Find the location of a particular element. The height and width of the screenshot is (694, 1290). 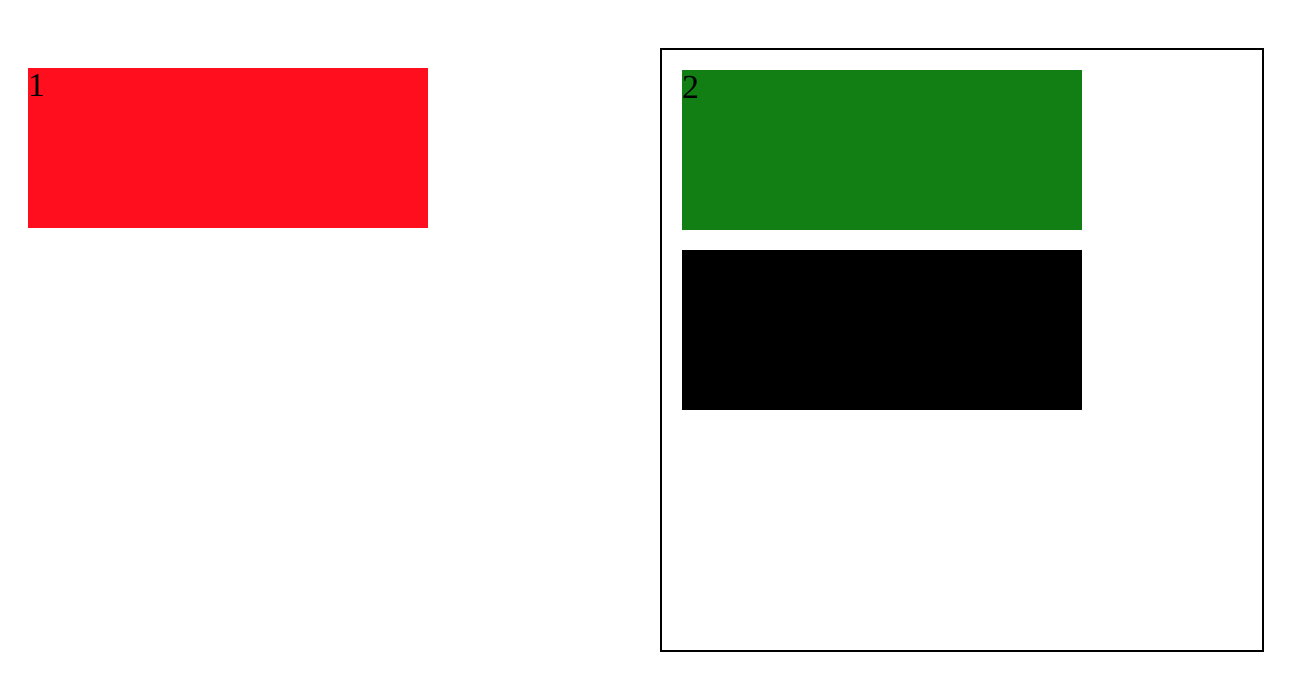

green-box-label: 2 is located at coordinates (690, 87).